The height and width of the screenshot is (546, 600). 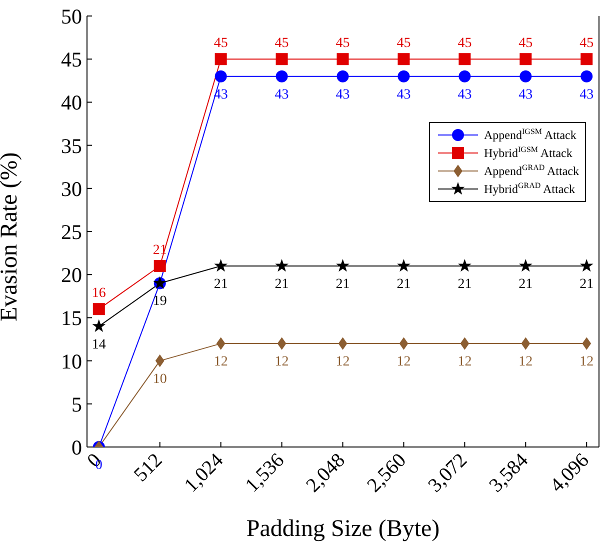 I want to click on legend-label: Hybrid$^{GRAD}$ Attack, so click(x=529, y=188).